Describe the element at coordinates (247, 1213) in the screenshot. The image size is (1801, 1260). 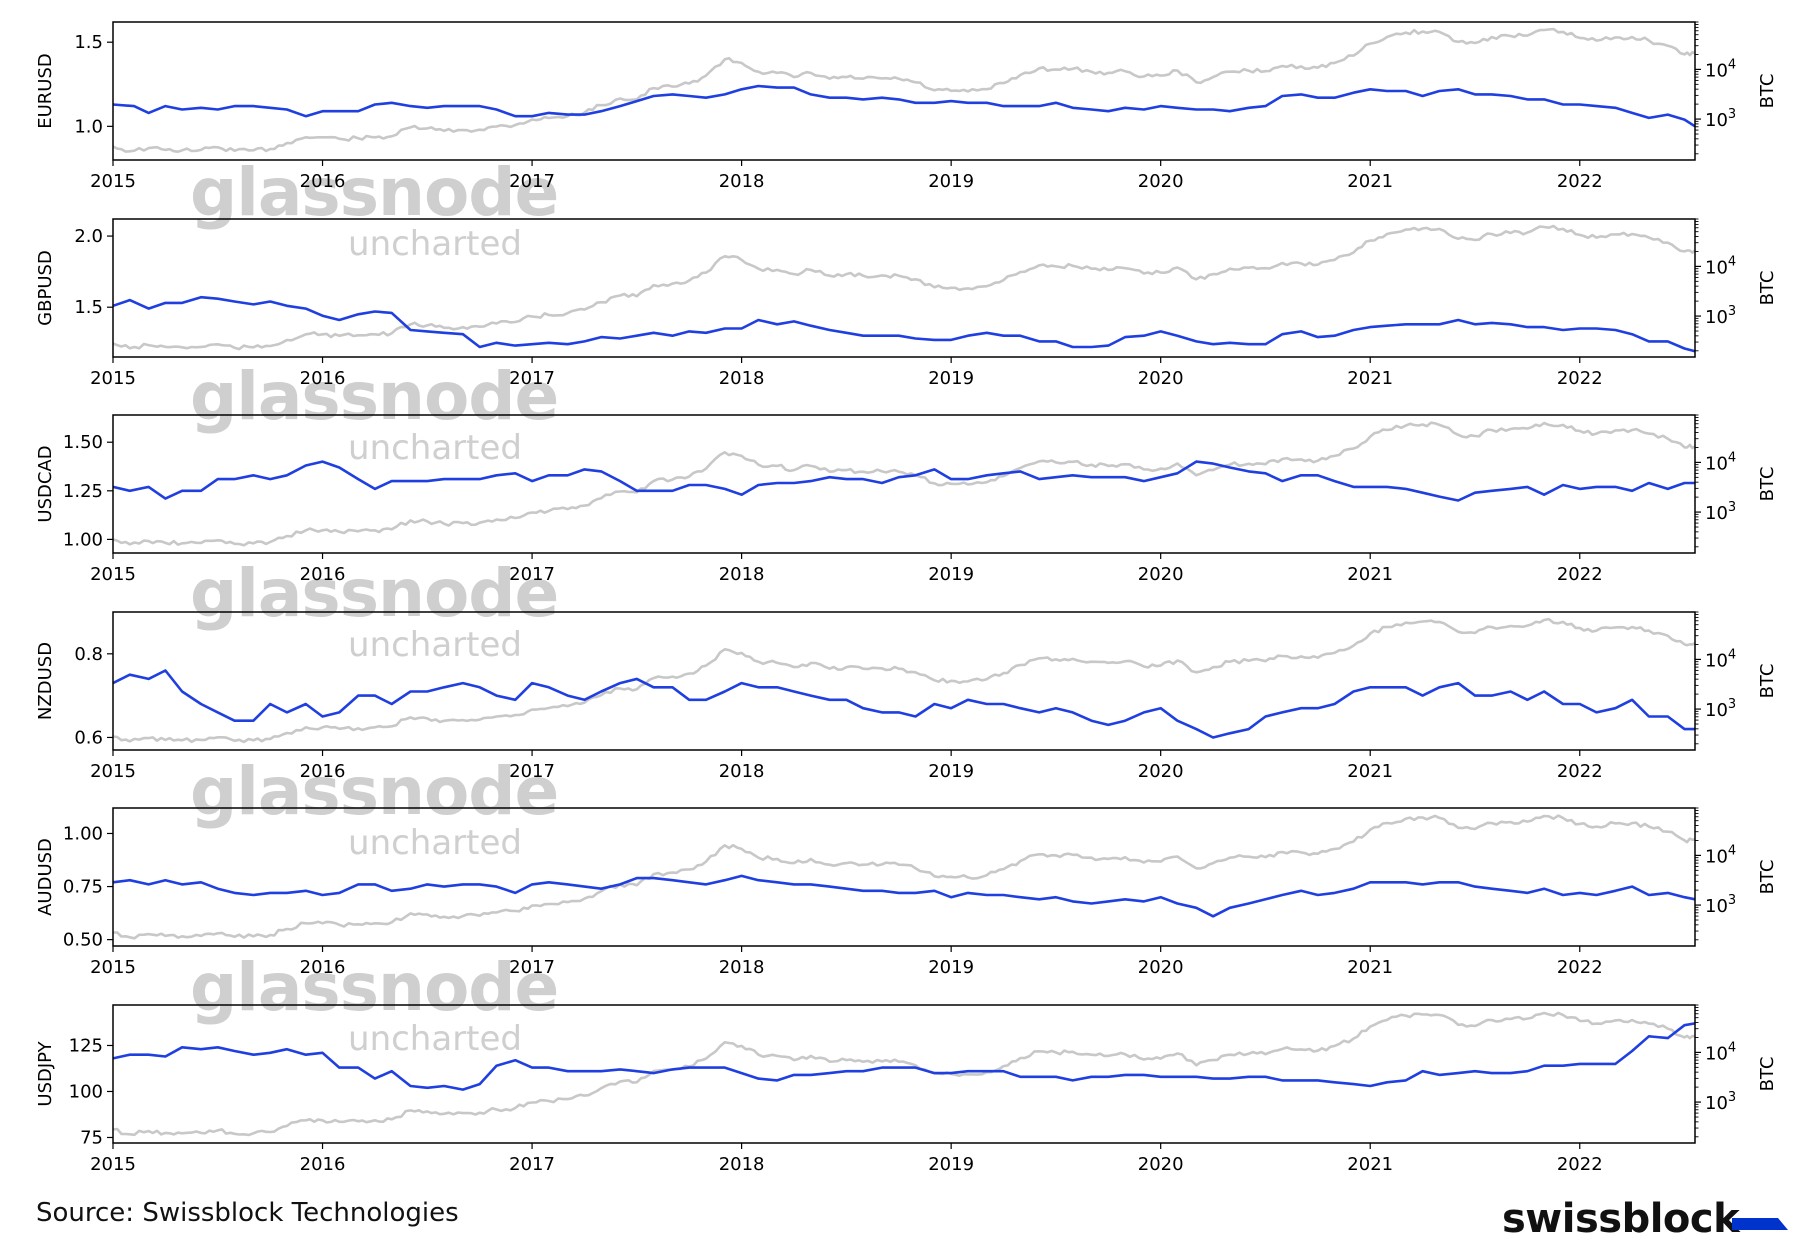
I see `source-note: Source: Swissblock Technologies` at that location.